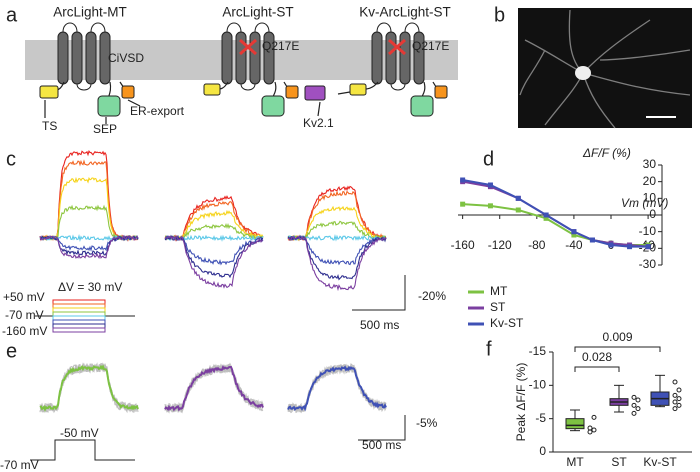  Describe the element at coordinates (79, 433) in the screenshot. I see `protocol-label: -50 mV` at that location.